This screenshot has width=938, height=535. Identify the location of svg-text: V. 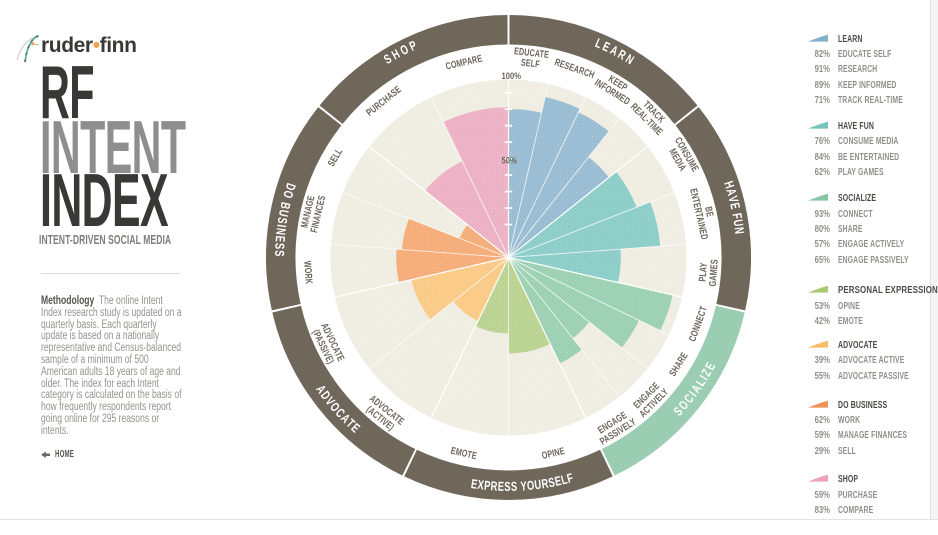
(732, 200).